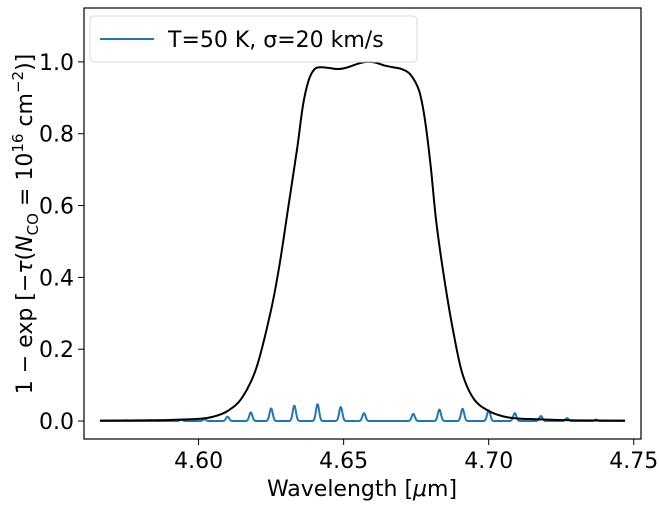  What do you see at coordinates (56, 207) in the screenshot?
I see `y-tick-label: 0.6` at bounding box center [56, 207].